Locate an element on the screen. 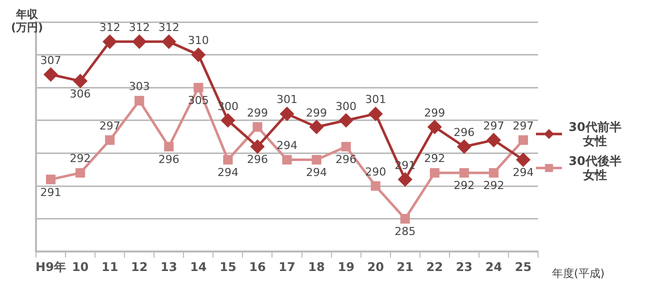  legend-label: 30代前半女性 is located at coordinates (595, 134).